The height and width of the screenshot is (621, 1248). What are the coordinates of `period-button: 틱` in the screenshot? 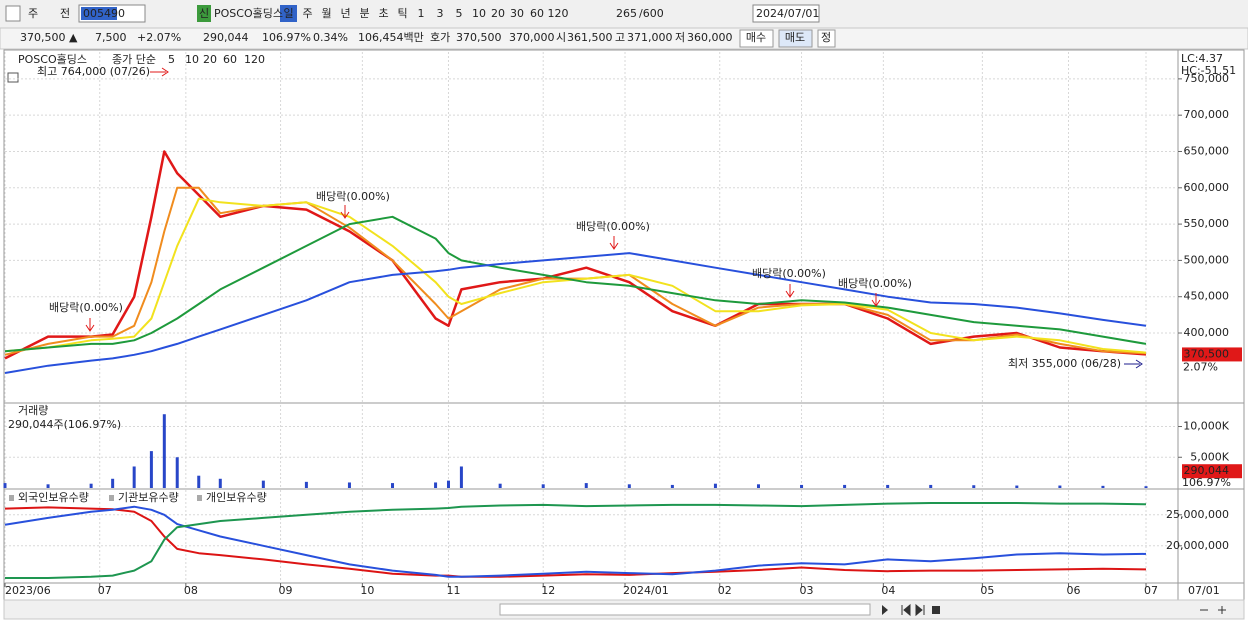 It's located at (402, 13).